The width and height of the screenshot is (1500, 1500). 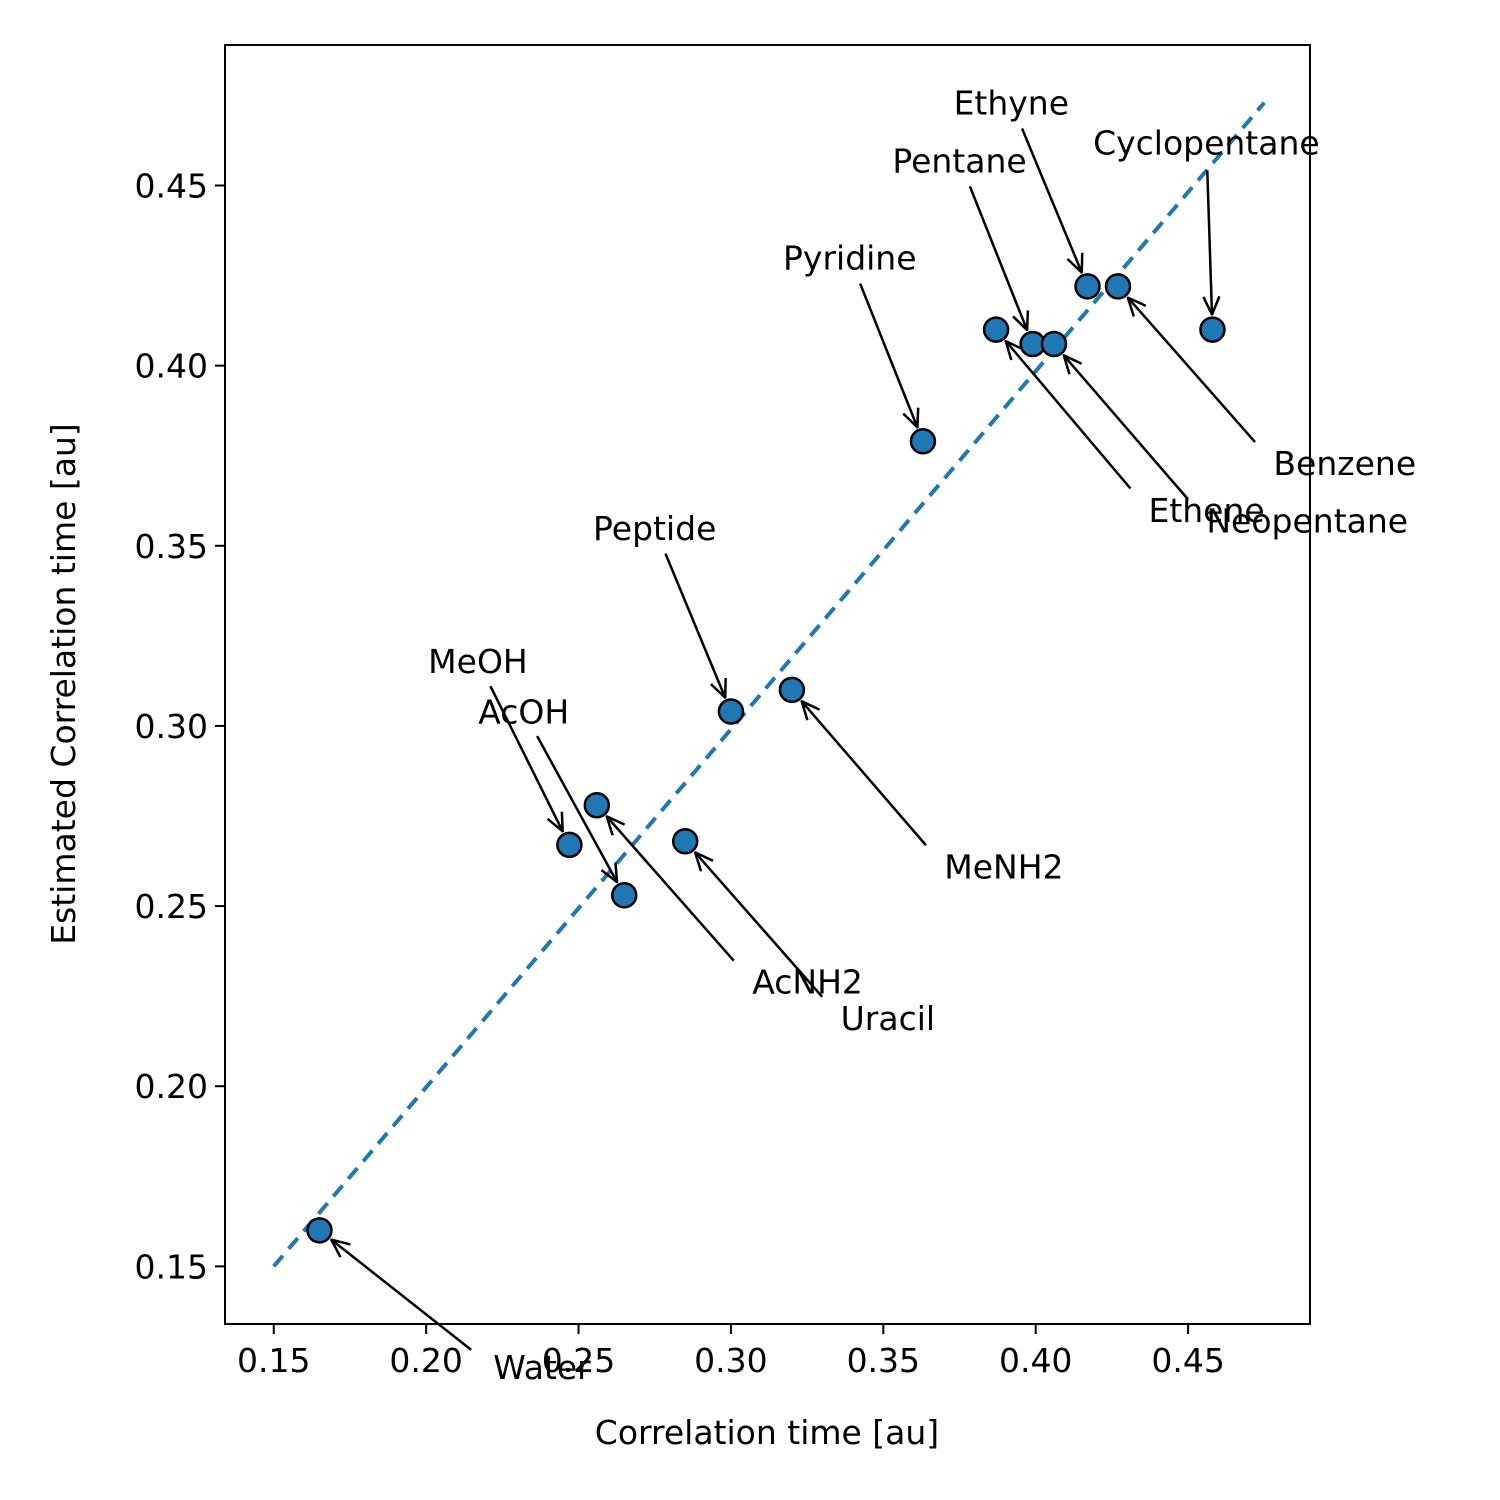 What do you see at coordinates (883, 1360) in the screenshot?
I see `x-tick-label: 0.35` at bounding box center [883, 1360].